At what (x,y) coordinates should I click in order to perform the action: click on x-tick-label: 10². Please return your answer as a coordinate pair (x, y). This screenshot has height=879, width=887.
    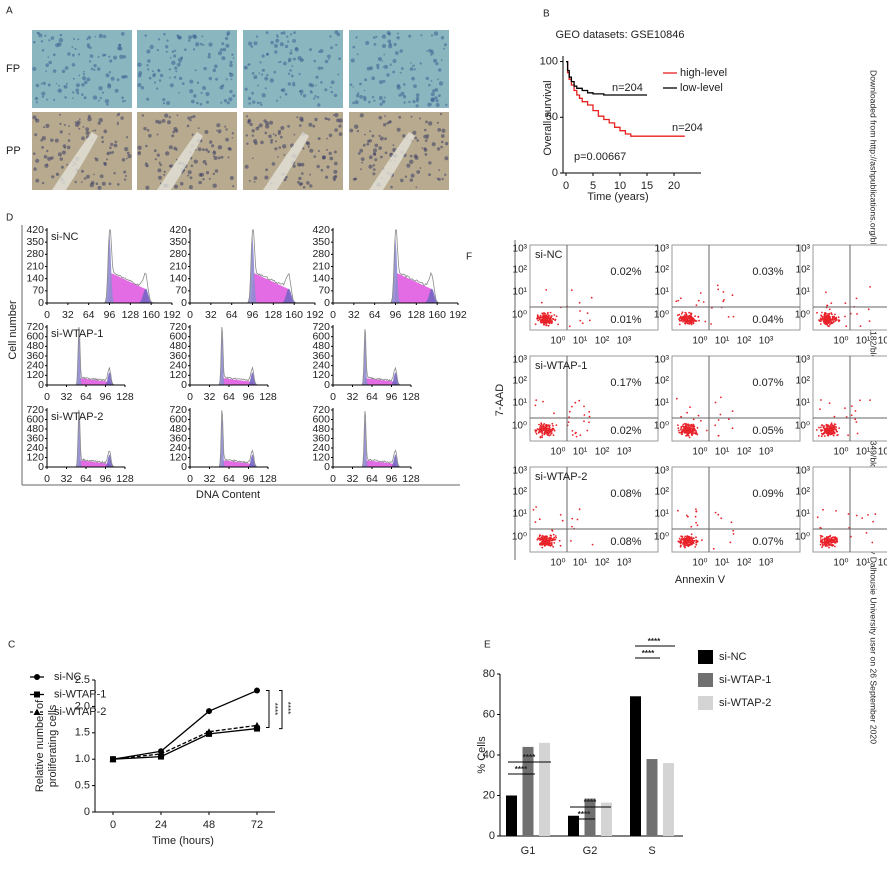
    Looking at the image, I should click on (882, 341).